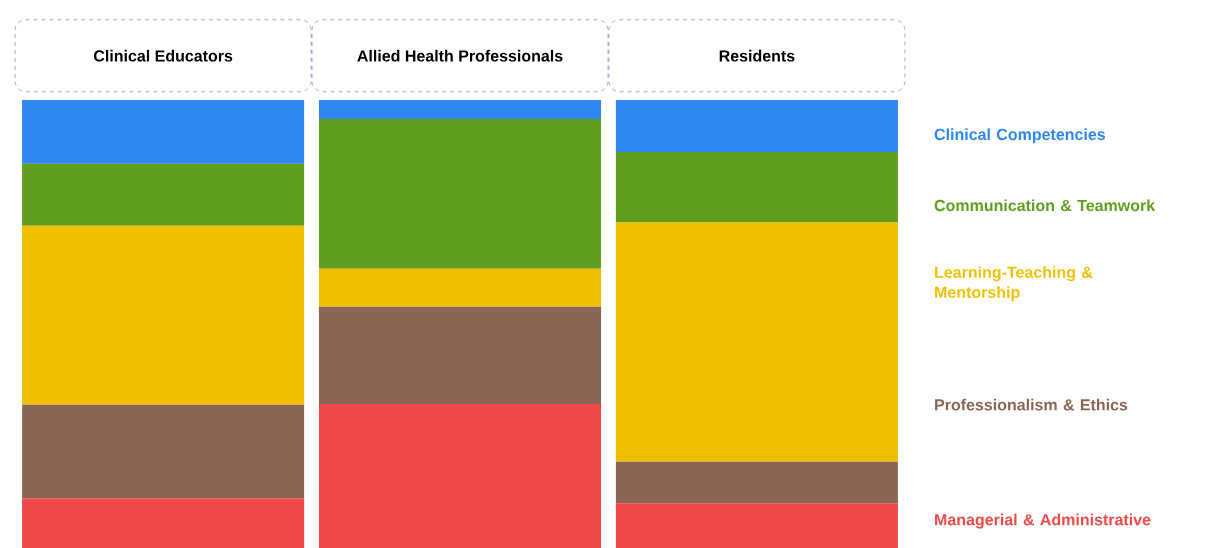  What do you see at coordinates (1019, 136) in the screenshot?
I see `text: Clinical Competencies` at bounding box center [1019, 136].